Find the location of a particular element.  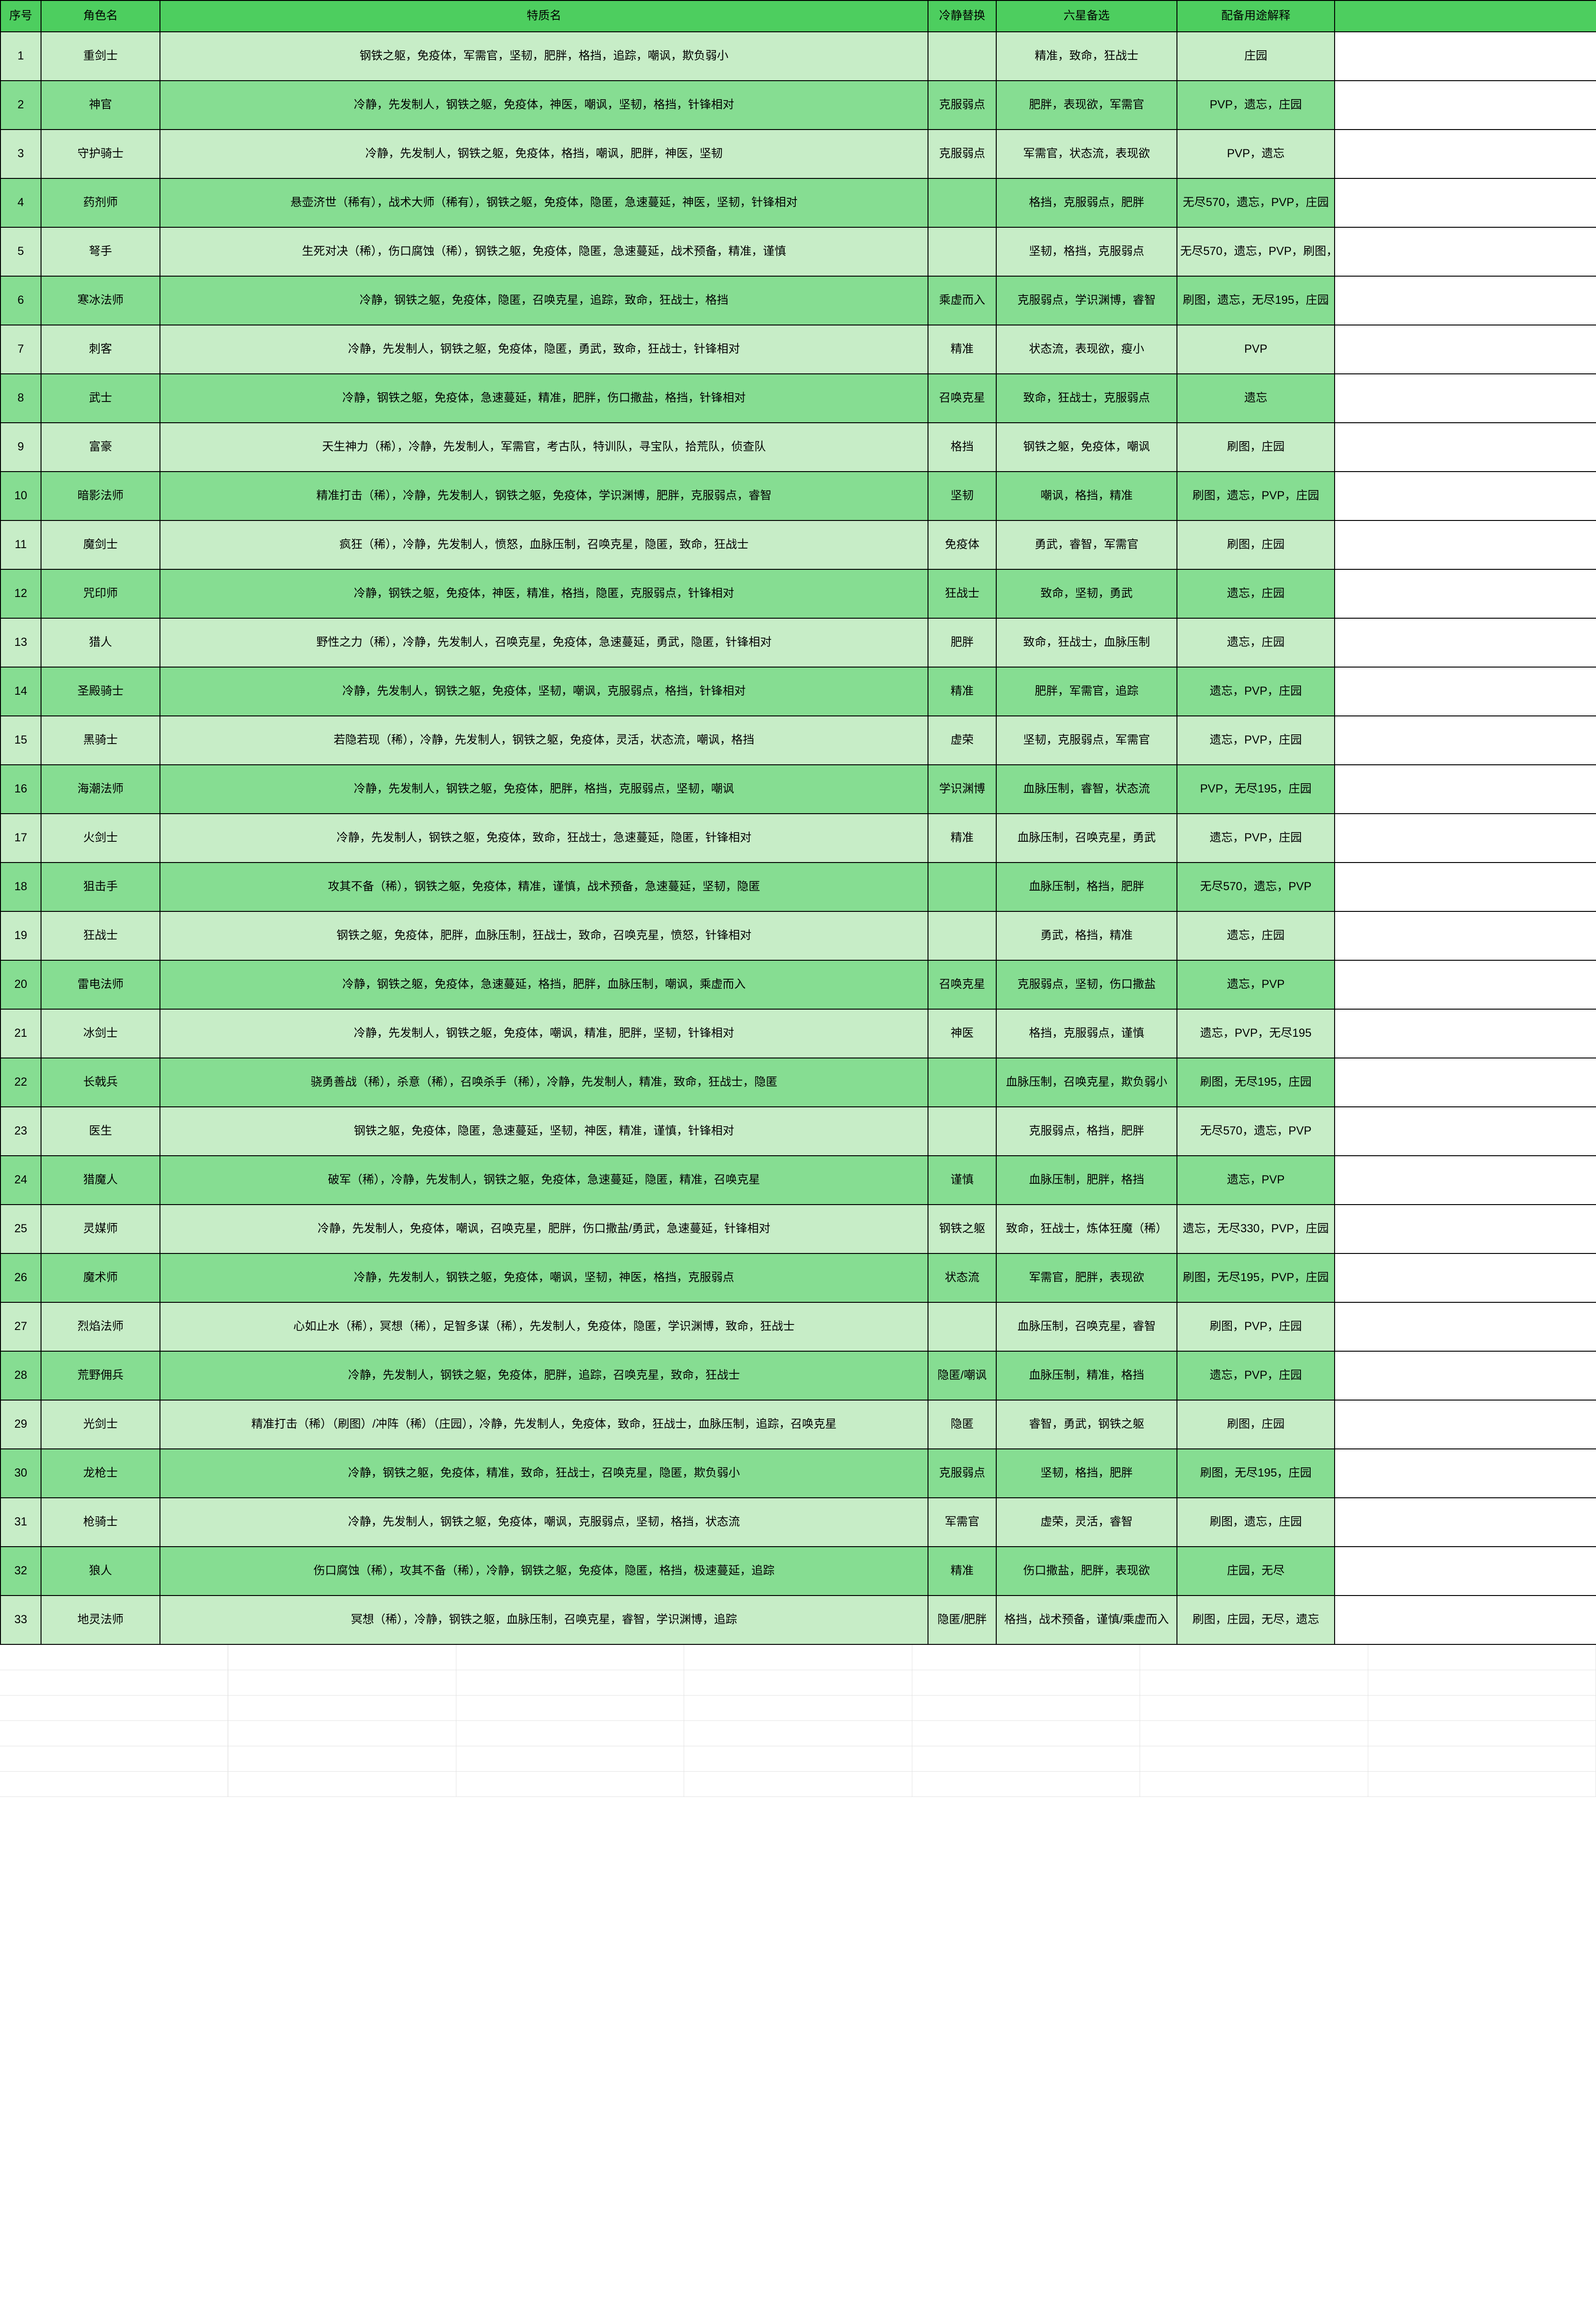

cell-traits: 天生神力（稀），冷静，先发制人，军需官，考古队，特训队，寻宝队，拾荒队，侦查队 is located at coordinates (544, 447).